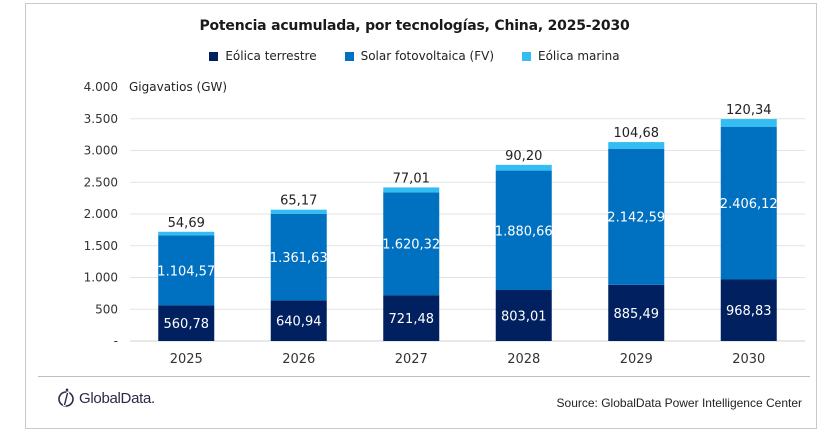 Image resolution: width=829 pixels, height=434 pixels. What do you see at coordinates (117, 398) in the screenshot?
I see `logo-text: GlobalData.` at bounding box center [117, 398].